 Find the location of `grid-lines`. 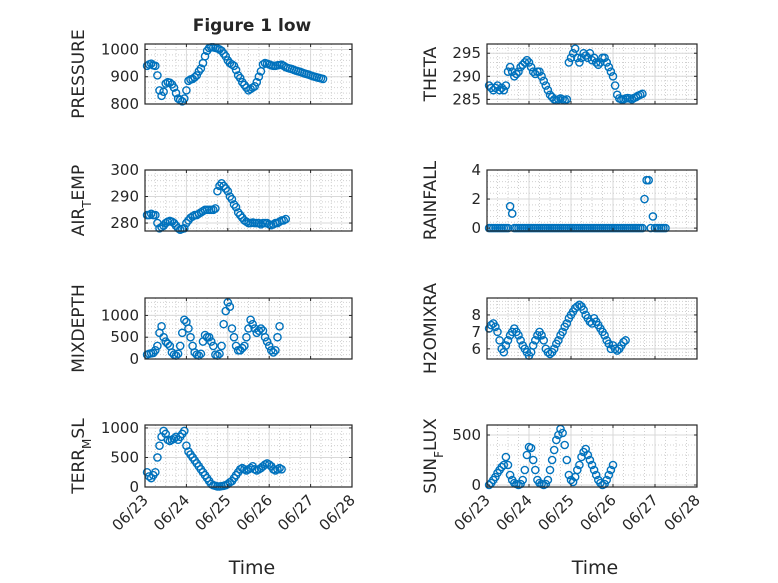

grid-lines is located at coordinates (592, 74).